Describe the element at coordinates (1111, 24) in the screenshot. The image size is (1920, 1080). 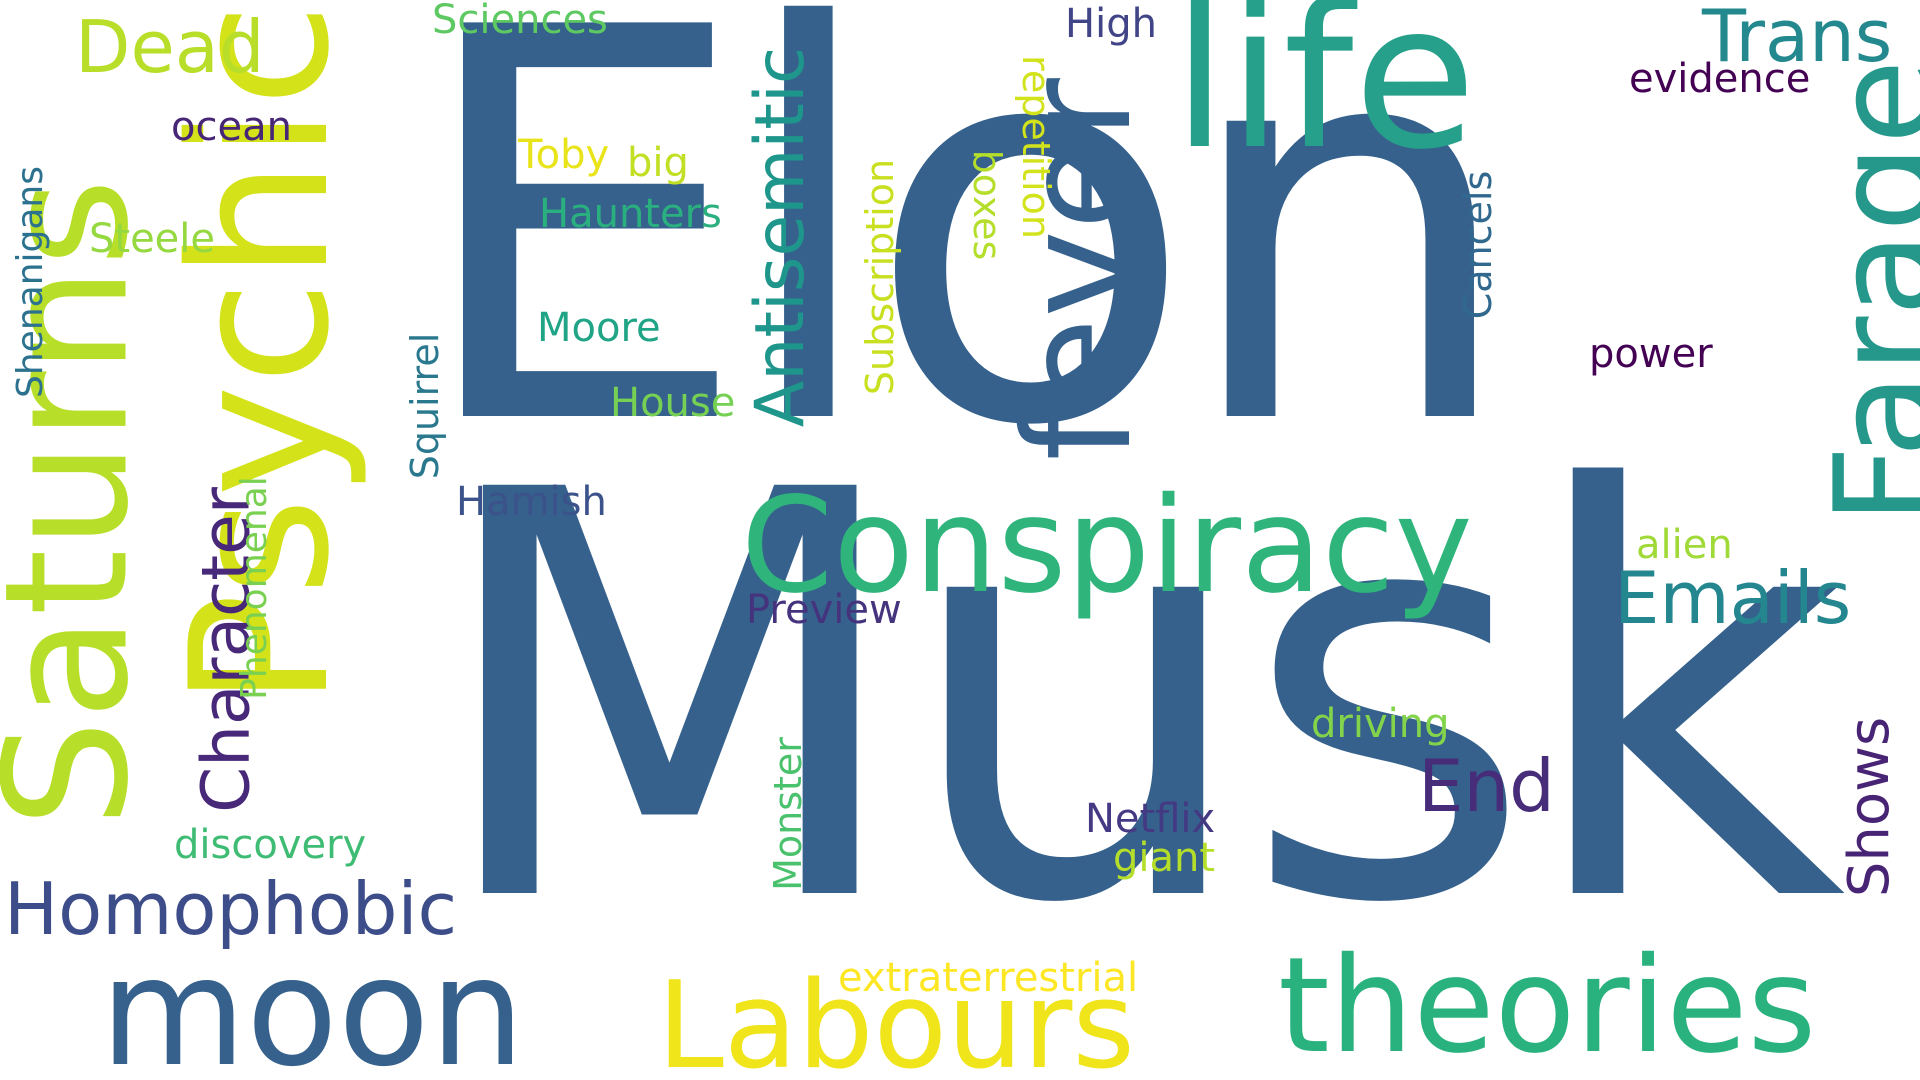
I see `word-high: High` at that location.